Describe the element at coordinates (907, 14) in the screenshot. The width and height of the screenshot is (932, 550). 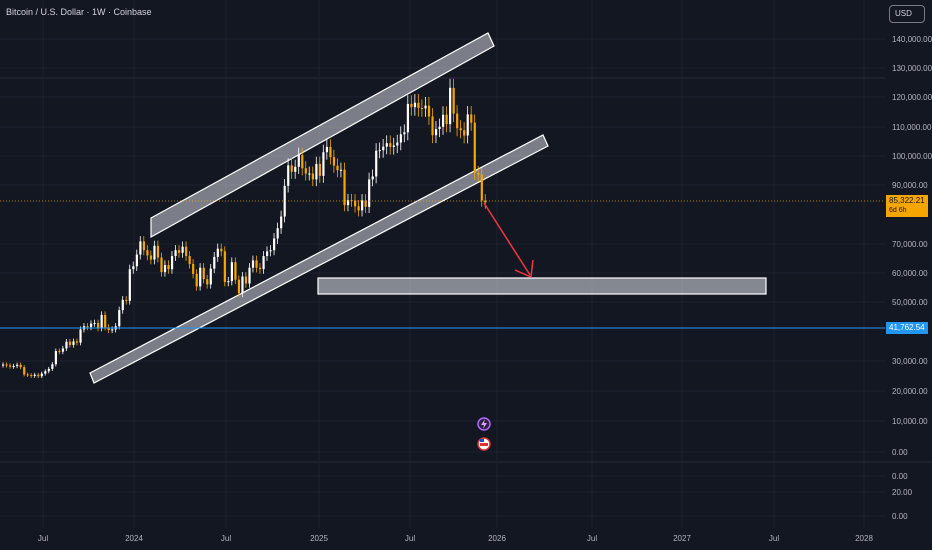
I see `currency-button: USD` at that location.